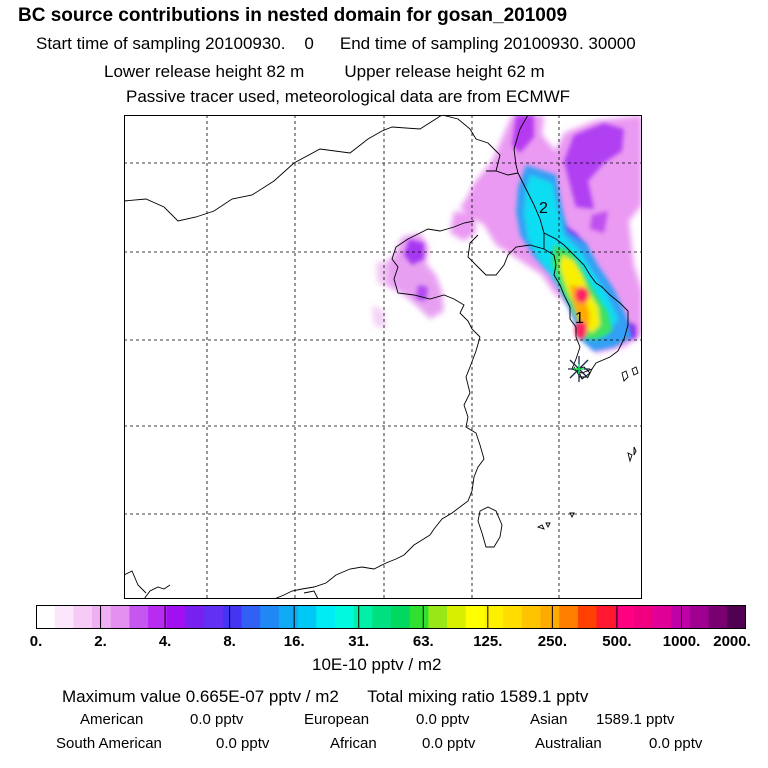 The height and width of the screenshot is (768, 768). I want to click on african-value: 0.0 pptv, so click(449, 743).